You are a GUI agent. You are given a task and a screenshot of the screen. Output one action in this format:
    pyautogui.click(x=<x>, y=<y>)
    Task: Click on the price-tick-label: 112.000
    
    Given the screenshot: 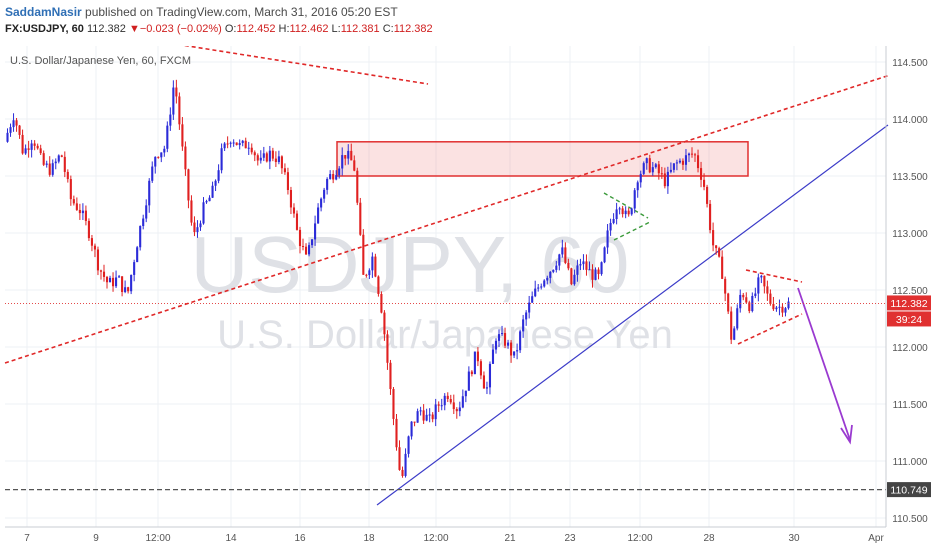 What is the action you would take?
    pyautogui.click(x=910, y=348)
    